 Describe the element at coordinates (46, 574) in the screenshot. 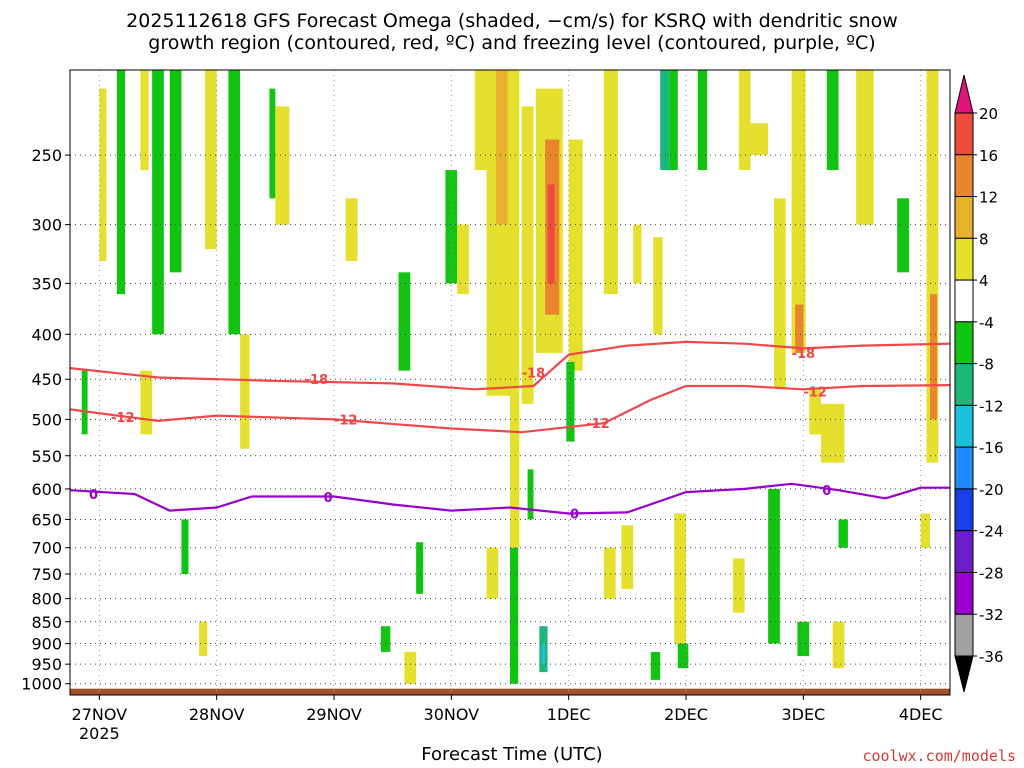

I see `y-tick-label: 750` at that location.